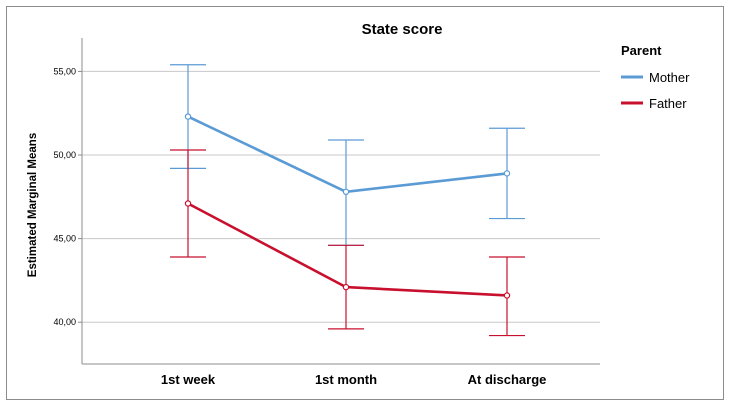 The image size is (731, 406). I want to click on legend: Parent Mother Father, so click(655, 77).